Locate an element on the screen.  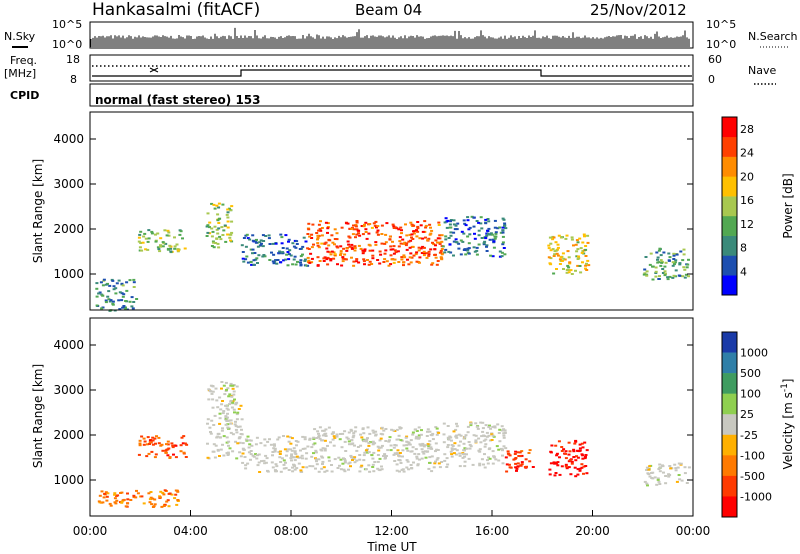
n-search-label: N.Search is located at coordinates (773, 36).